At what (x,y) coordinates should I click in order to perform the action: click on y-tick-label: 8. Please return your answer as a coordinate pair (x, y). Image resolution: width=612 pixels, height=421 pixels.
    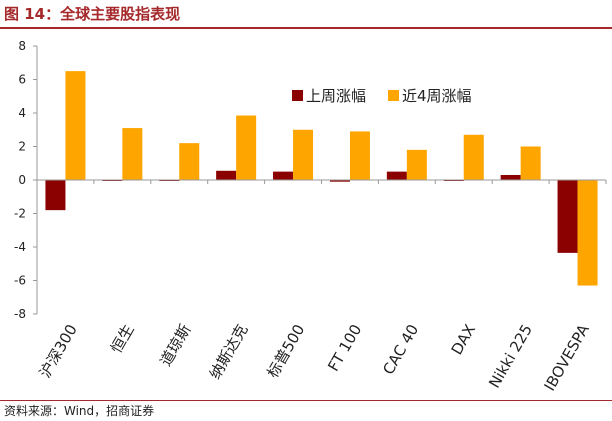
    Looking at the image, I should click on (22, 46).